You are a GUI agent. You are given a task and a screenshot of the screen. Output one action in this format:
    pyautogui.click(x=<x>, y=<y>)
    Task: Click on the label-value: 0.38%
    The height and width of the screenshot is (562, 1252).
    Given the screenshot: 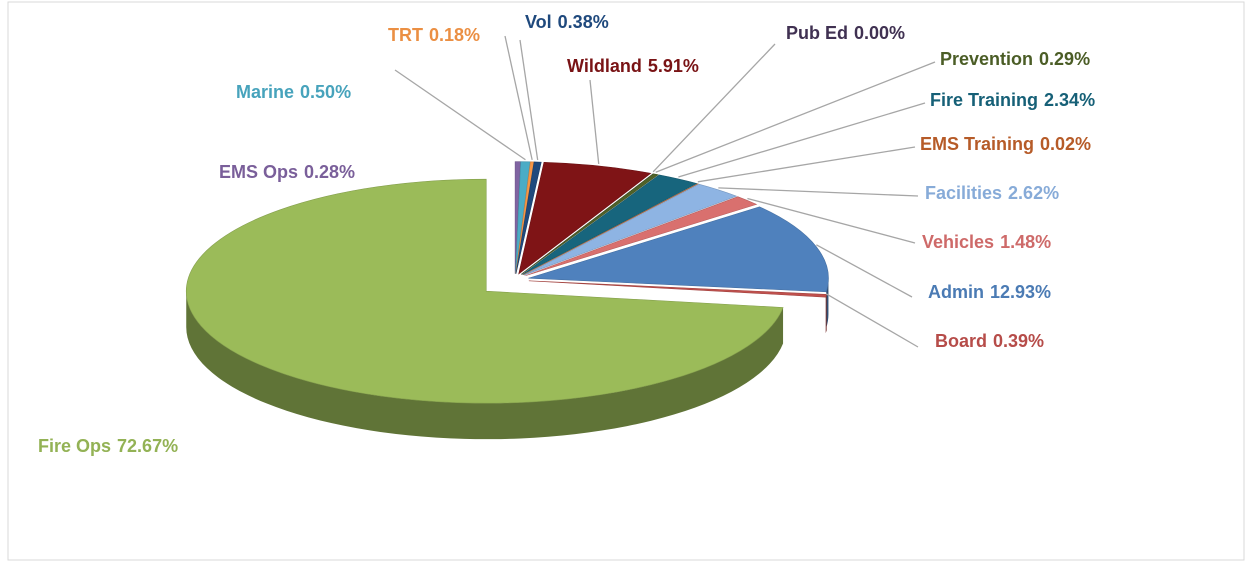 What is the action you would take?
    pyautogui.click(x=583, y=22)
    